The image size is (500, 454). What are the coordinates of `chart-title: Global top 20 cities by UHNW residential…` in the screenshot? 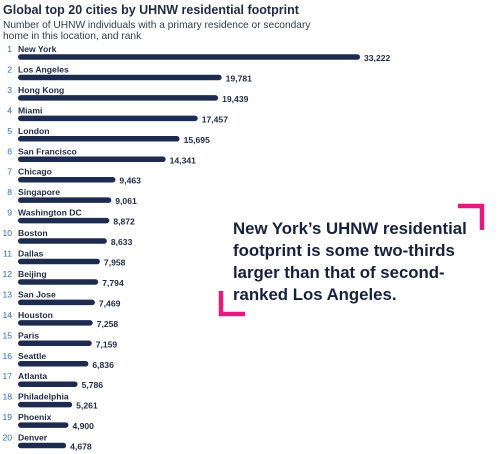 It's located at (151, 10).